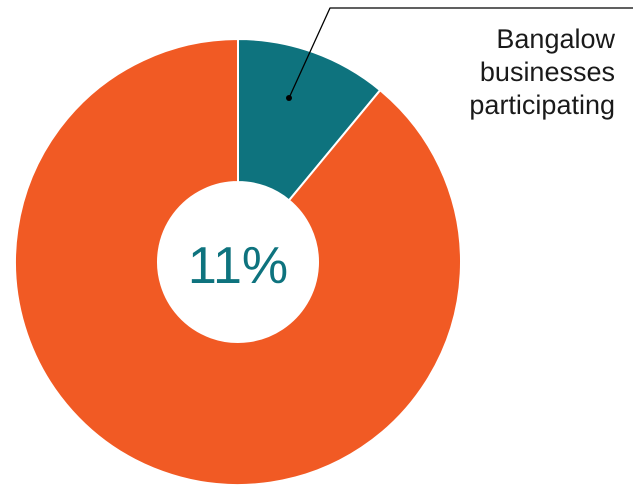 The image size is (633, 488). I want to click on text: 11%, so click(238, 266).